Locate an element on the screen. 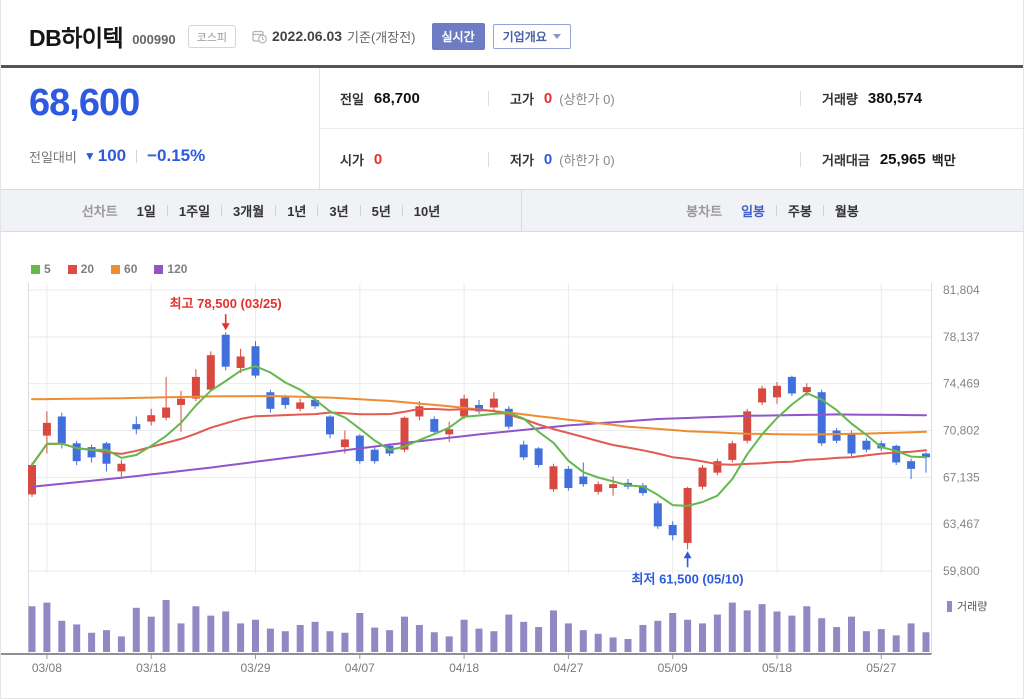  y-axis-label: 67,135 is located at coordinates (961, 477).